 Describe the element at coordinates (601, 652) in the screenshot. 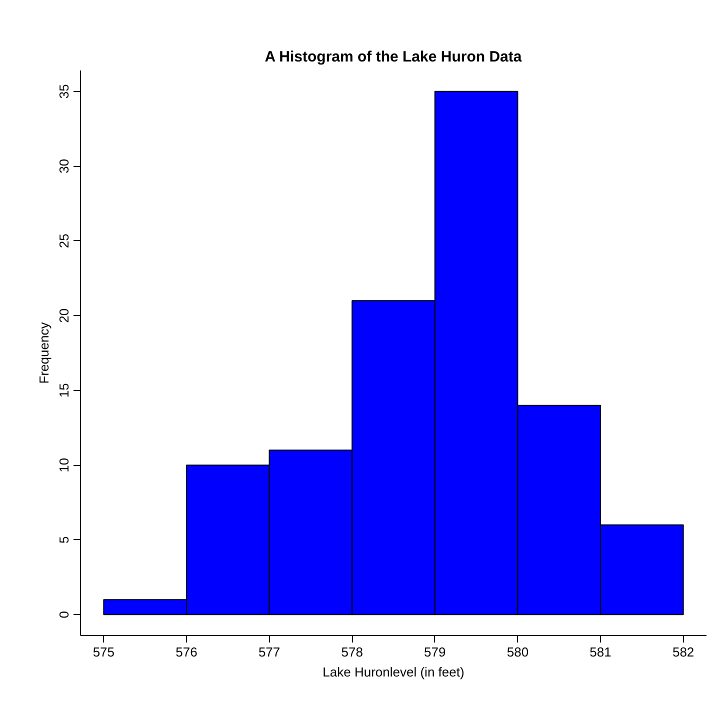

I see `x-tick-label: 581` at that location.